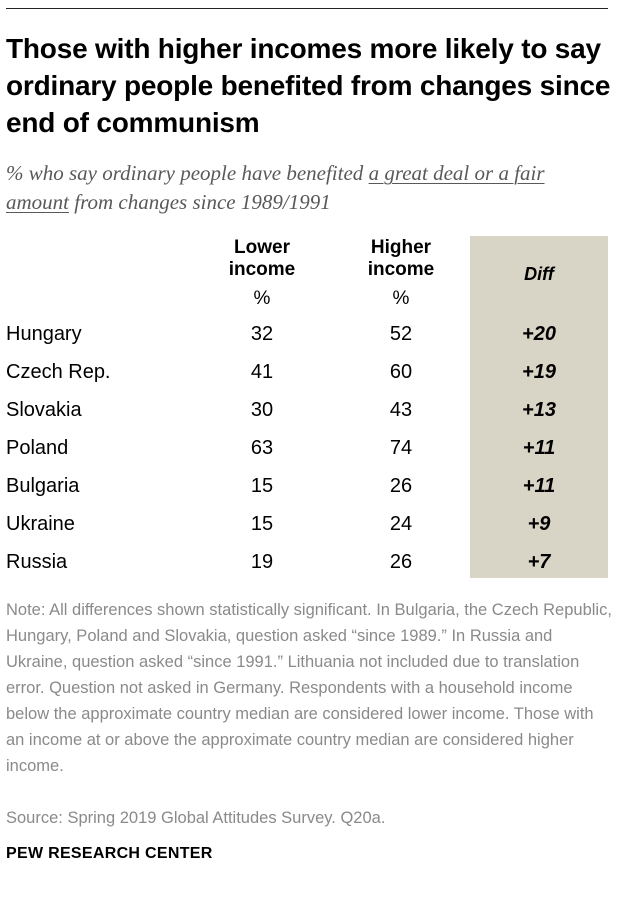 The height and width of the screenshot is (902, 630). Describe the element at coordinates (262, 298) in the screenshot. I see `lower-income-unit: %` at that location.